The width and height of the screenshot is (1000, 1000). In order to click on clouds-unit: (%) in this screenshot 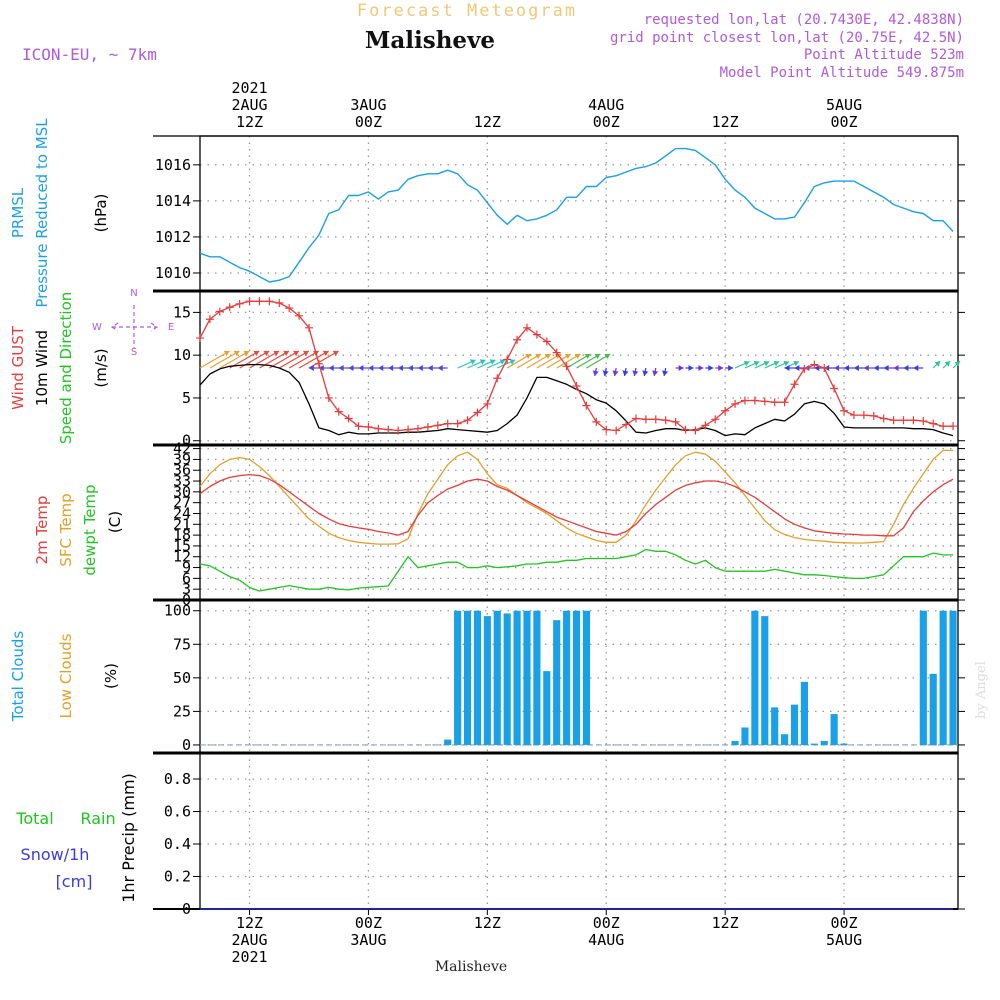, I will do `click(111, 676)`.